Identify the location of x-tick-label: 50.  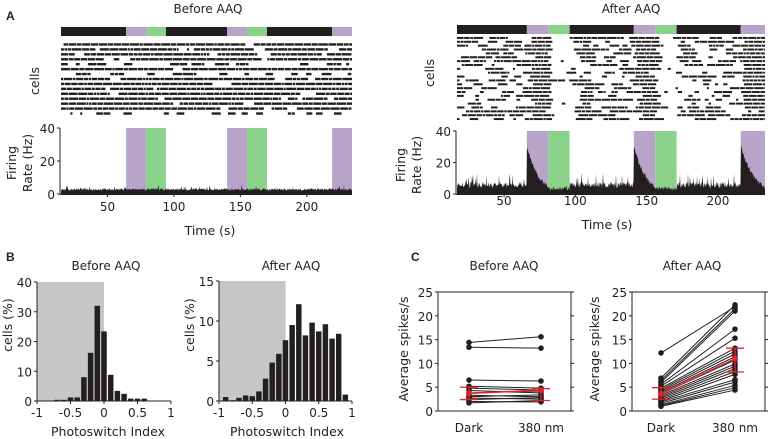
(503, 201).